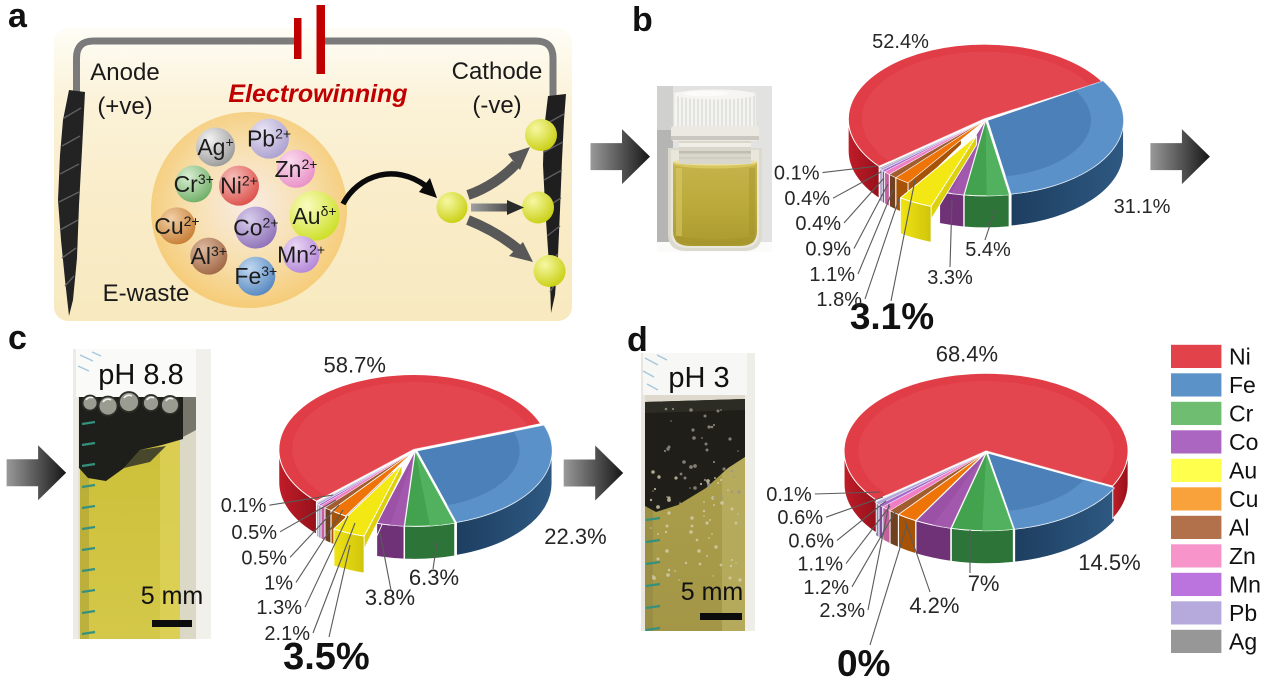  What do you see at coordinates (239, 186) in the screenshot?
I see `svg-text: Ni2+` at bounding box center [239, 186].